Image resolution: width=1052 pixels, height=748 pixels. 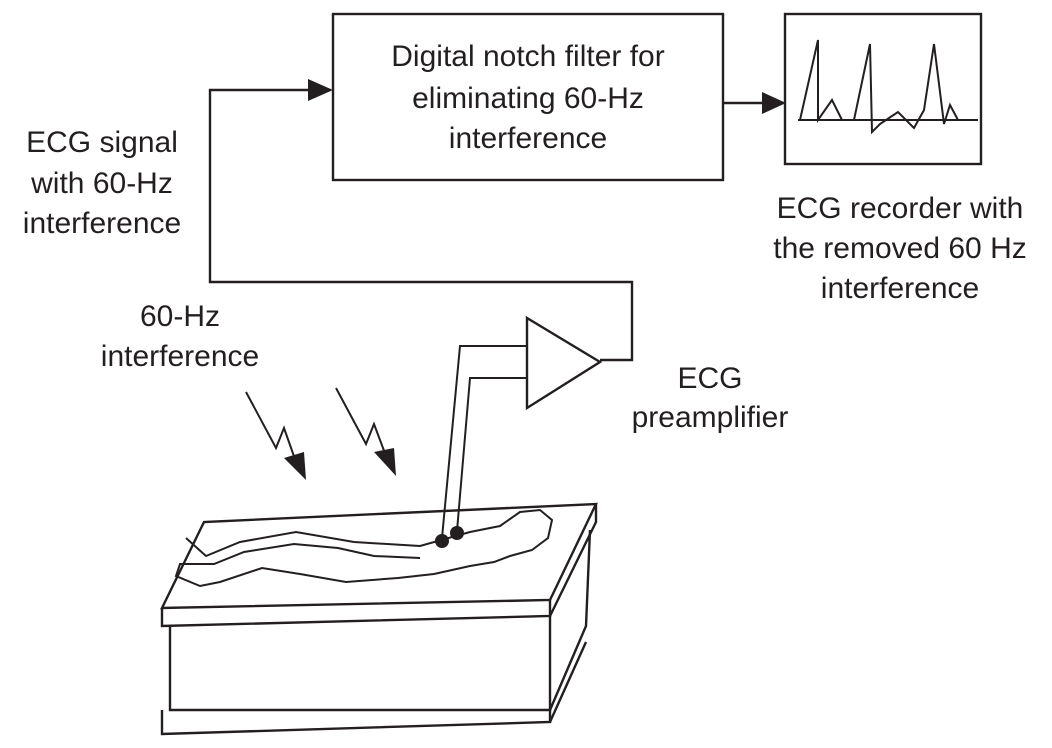 What do you see at coordinates (356, 723) in the screenshot?
I see `table-foot` at bounding box center [356, 723].